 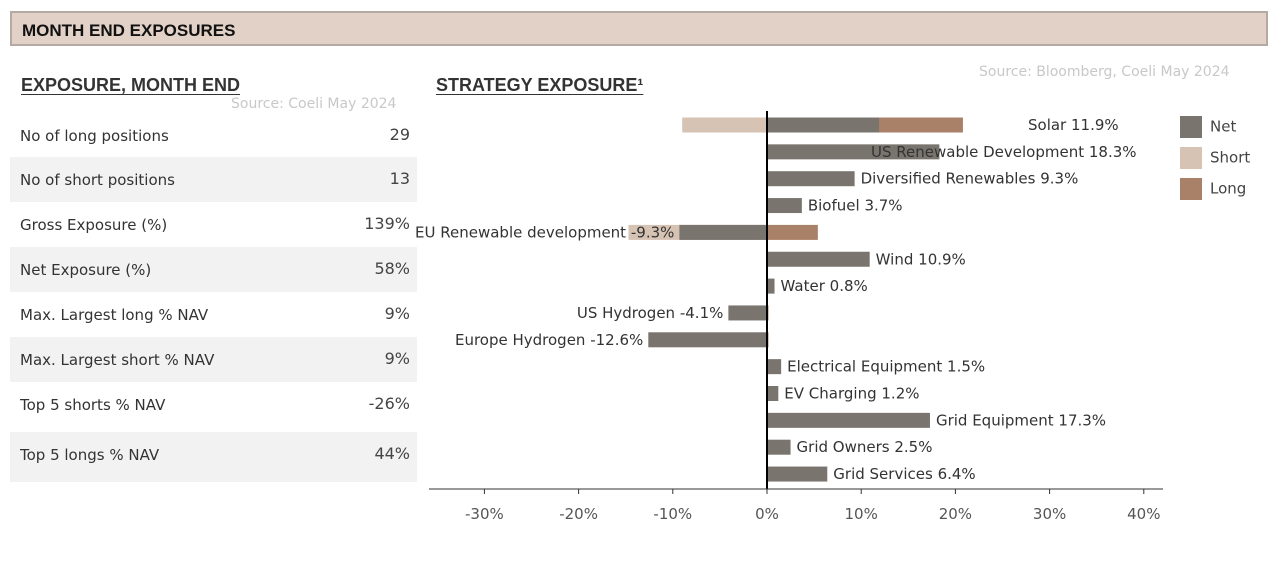 What do you see at coordinates (724, 125) in the screenshot?
I see `bar-short` at bounding box center [724, 125].